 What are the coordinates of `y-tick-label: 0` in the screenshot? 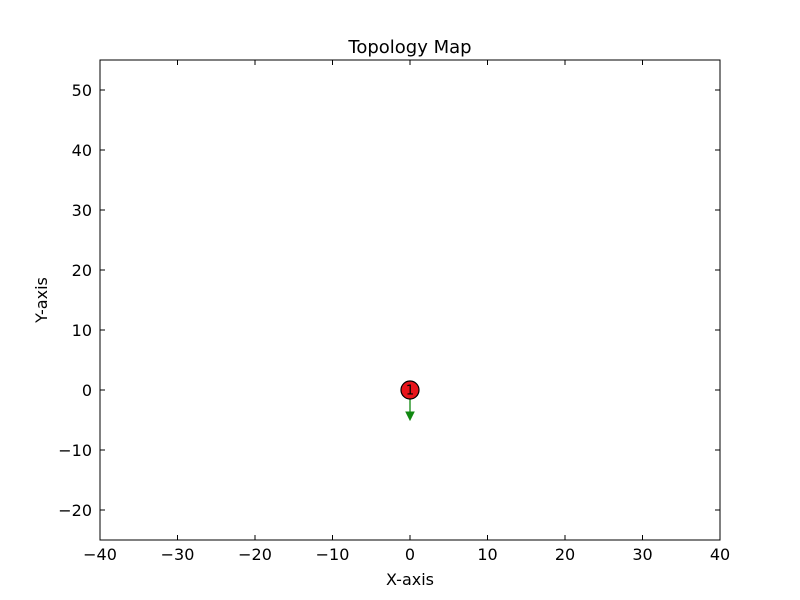 It's located at (87, 390).